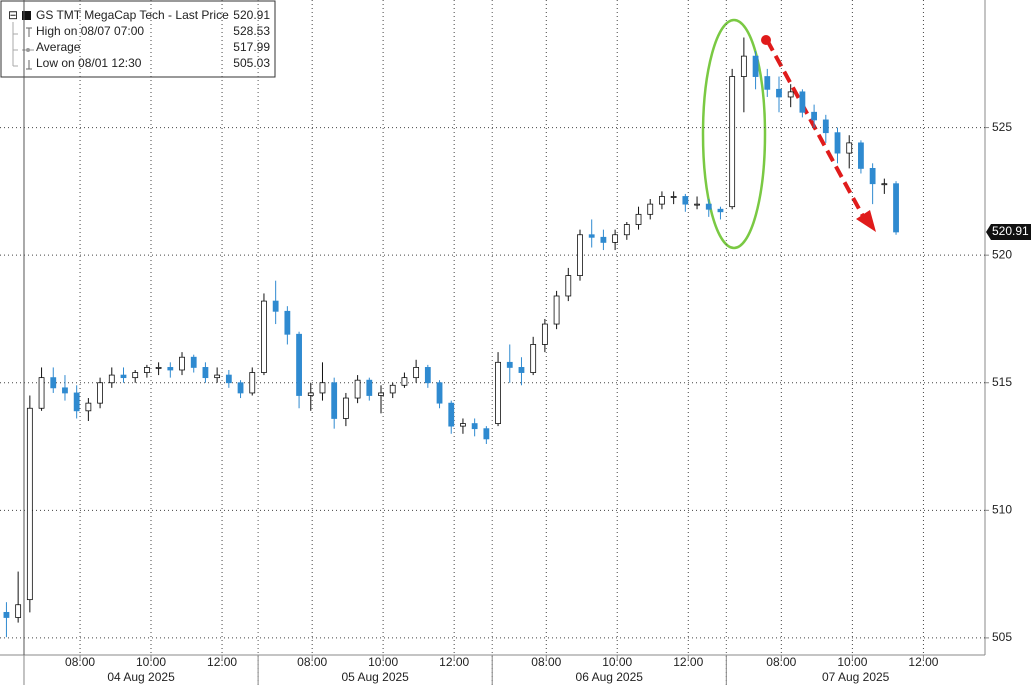 The image size is (1032, 685). I want to click on y-tick-label: 525, so click(1002, 127).